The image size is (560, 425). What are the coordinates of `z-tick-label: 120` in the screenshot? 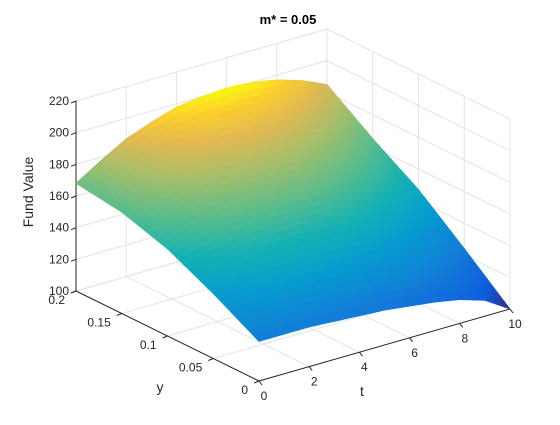 It's located at (59, 259).